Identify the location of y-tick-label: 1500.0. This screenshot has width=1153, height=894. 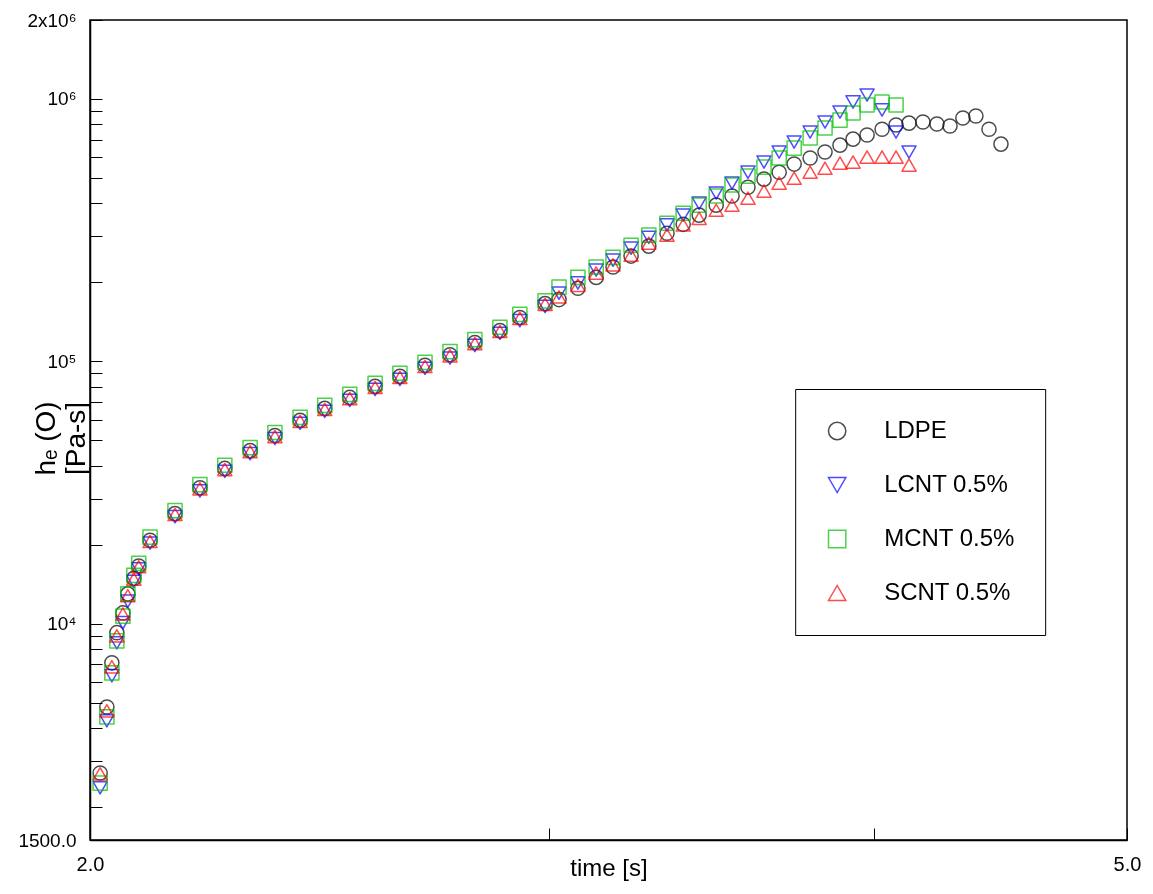
(47, 840).